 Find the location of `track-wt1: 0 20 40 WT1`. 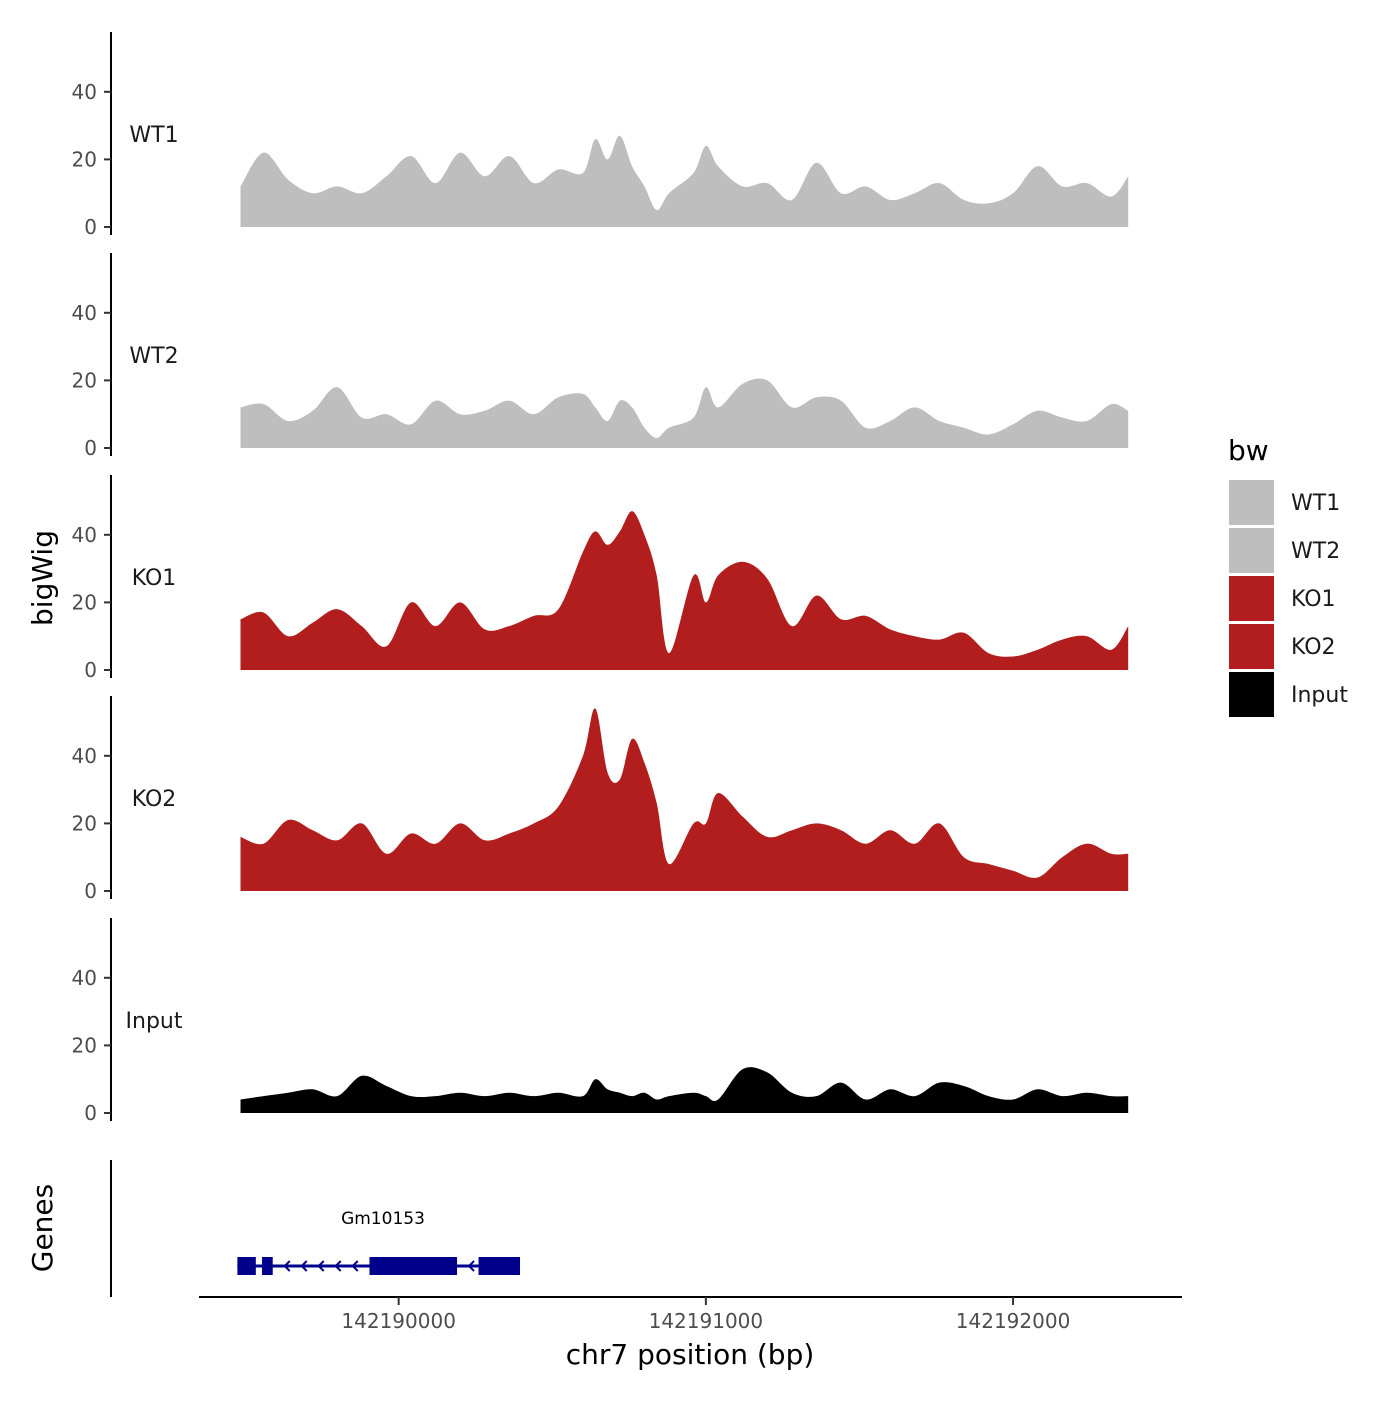

track-wt1: 0 20 40 WT1 is located at coordinates (600, 135).